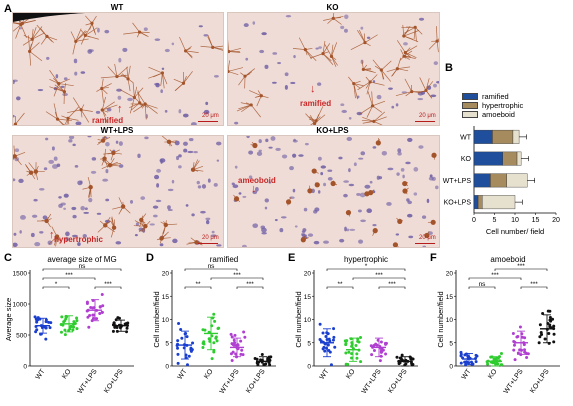  What do you see at coordinates (308, 320) in the screenshot?
I see `y-tick-label: 10` at bounding box center [308, 320].